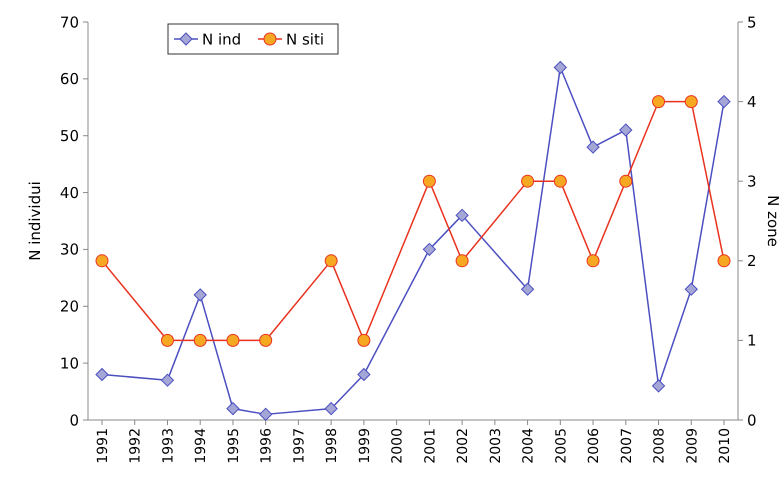 The width and height of the screenshot is (784, 492). What do you see at coordinates (752, 181) in the screenshot?
I see `y2-tick-label: 3` at bounding box center [752, 181].